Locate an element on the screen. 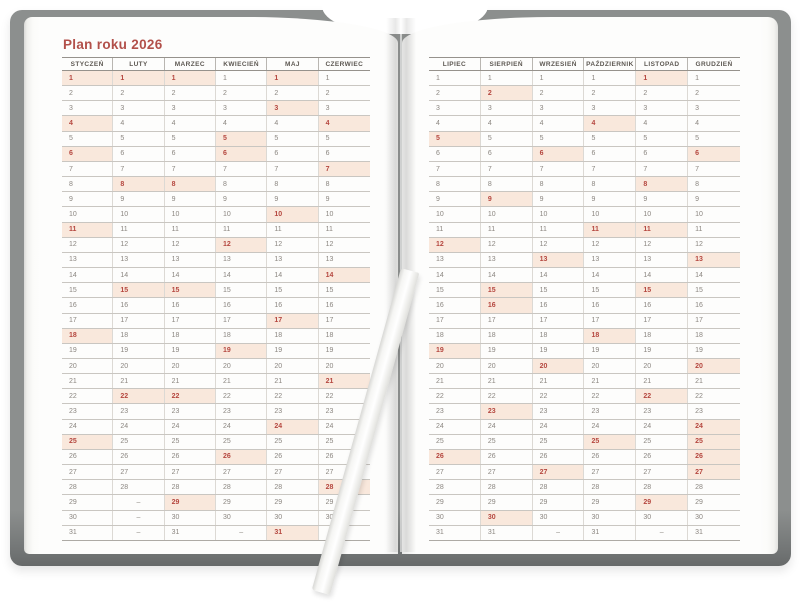  day-cell: 4 is located at coordinates (455, 123).